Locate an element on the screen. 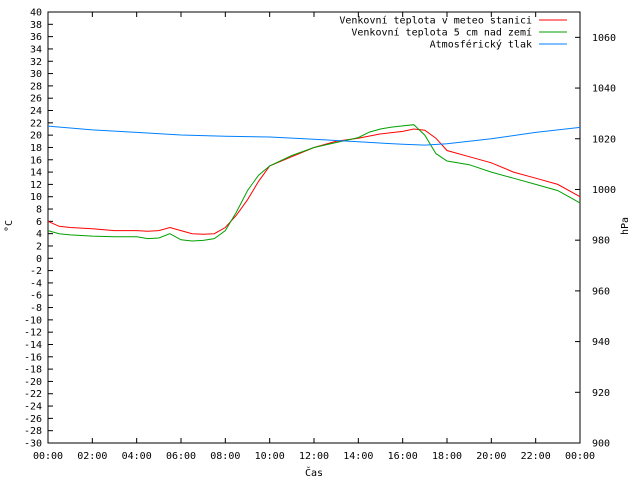 Image resolution: width=640 pixels, height=480 pixels. y-tick-label: 34 is located at coordinates (36, 49).